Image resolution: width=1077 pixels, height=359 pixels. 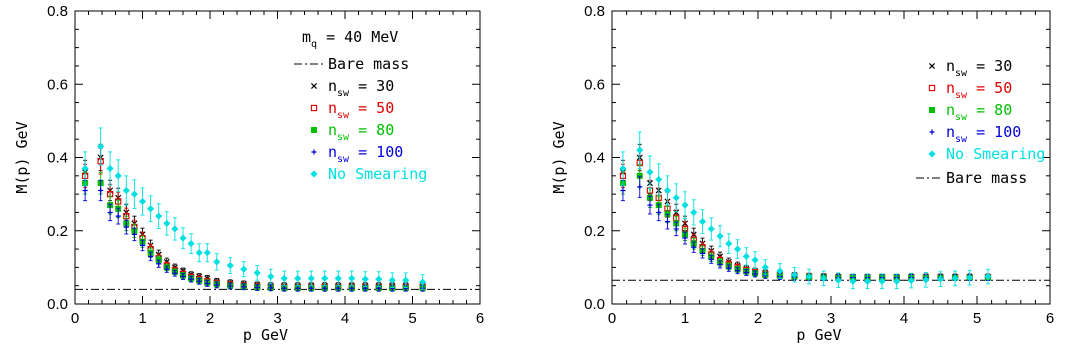 What do you see at coordinates (306, 37) in the screenshot?
I see `mass-annotation-base: m` at bounding box center [306, 37].